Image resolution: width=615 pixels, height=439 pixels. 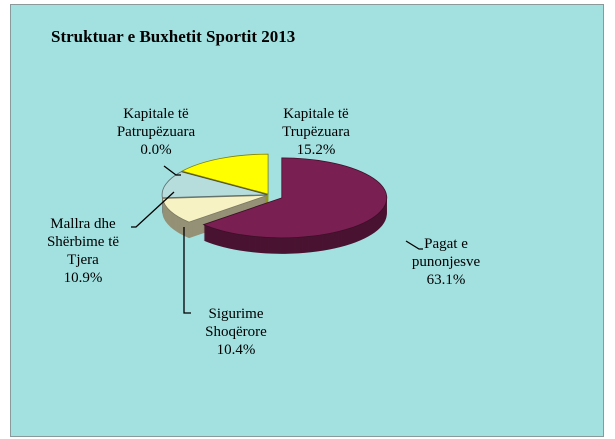 What do you see at coordinates (316, 123) in the screenshot?
I see `category-label: Kapitale të Trupëzuara` at bounding box center [316, 123].